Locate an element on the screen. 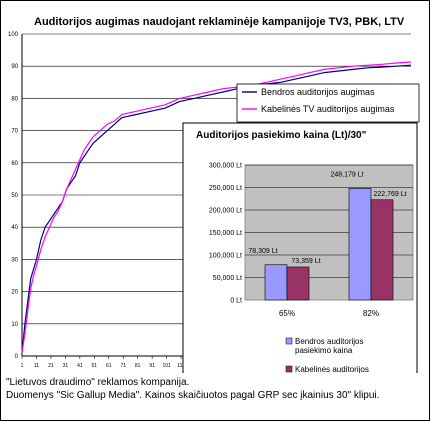  bar-y-tick-label: 200,000 Lt is located at coordinates (225, 211).